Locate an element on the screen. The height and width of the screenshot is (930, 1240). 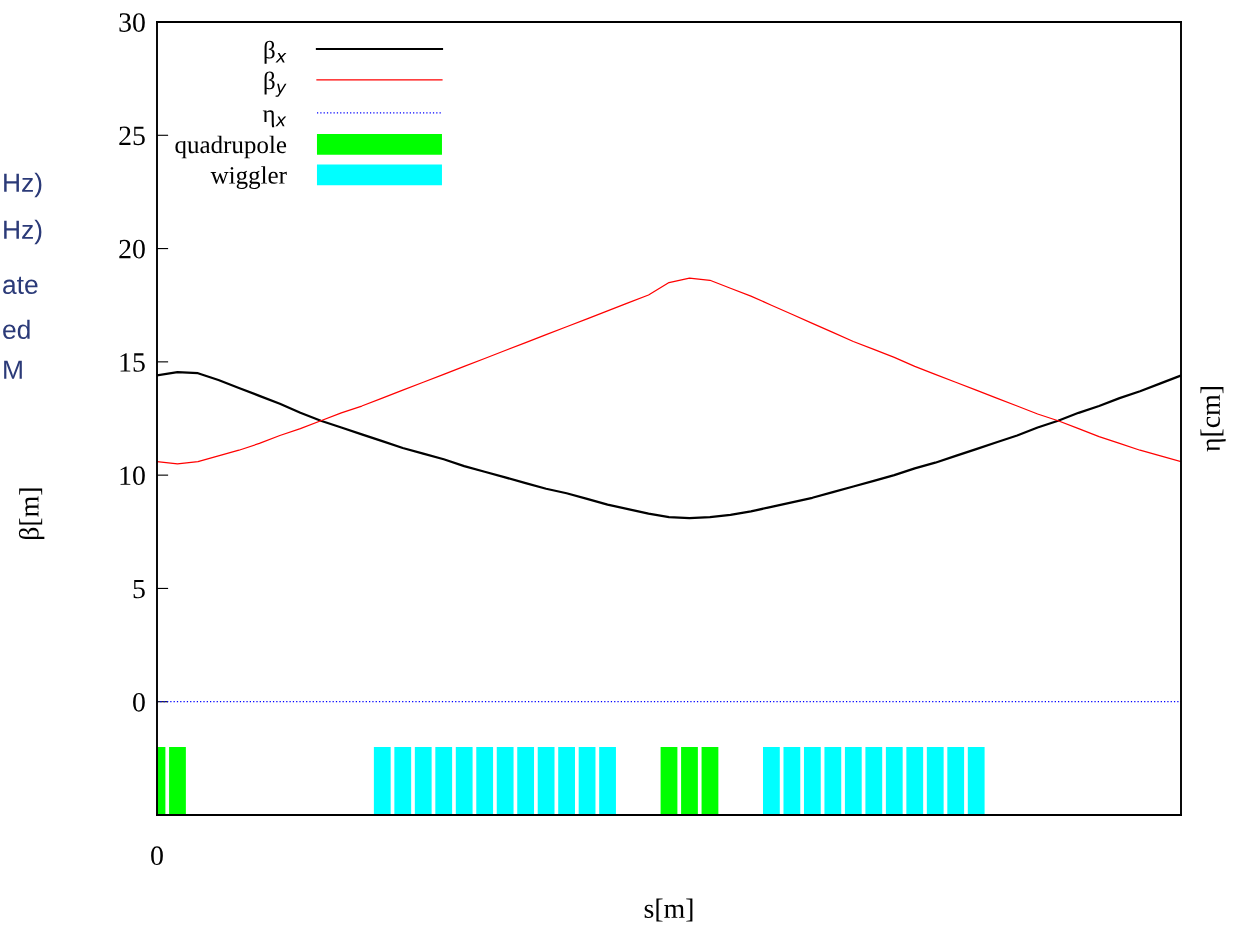
legend-label: quadrupole is located at coordinates (231, 147).